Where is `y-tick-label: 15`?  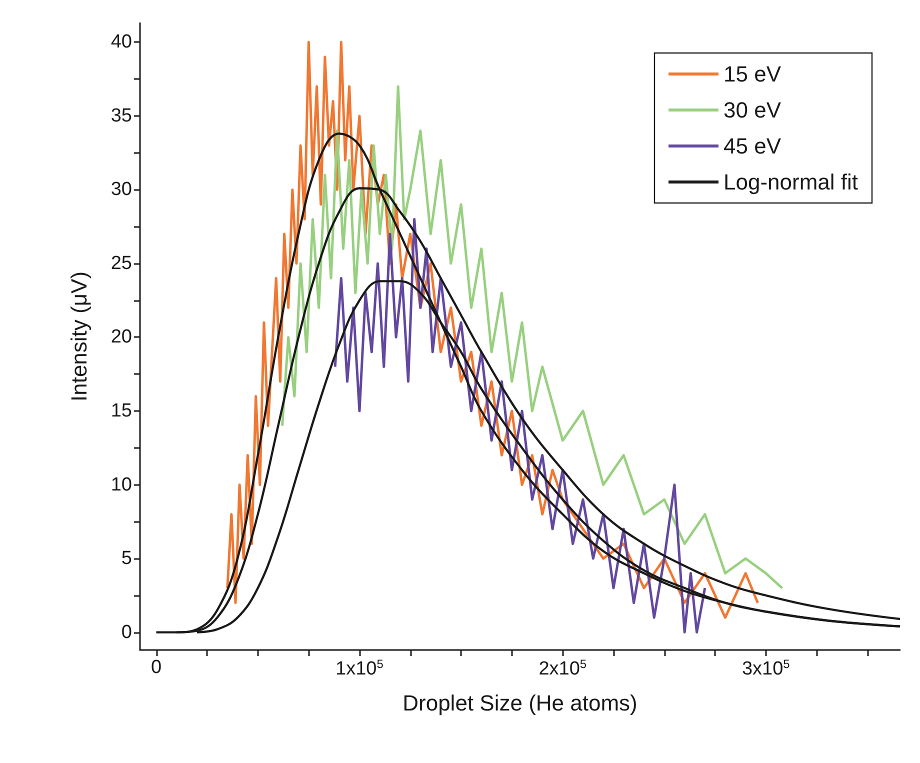
y-tick-label: 15 is located at coordinates (121, 411).